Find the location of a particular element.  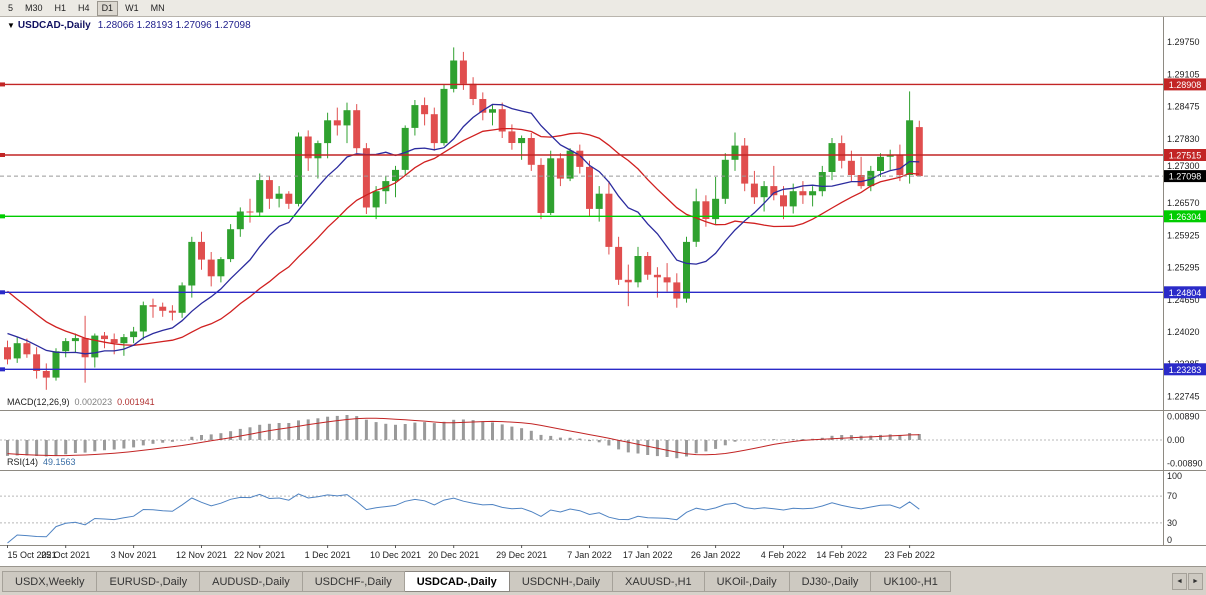

svg-text: 22 Nov 2021 is located at coordinates (259, 555).